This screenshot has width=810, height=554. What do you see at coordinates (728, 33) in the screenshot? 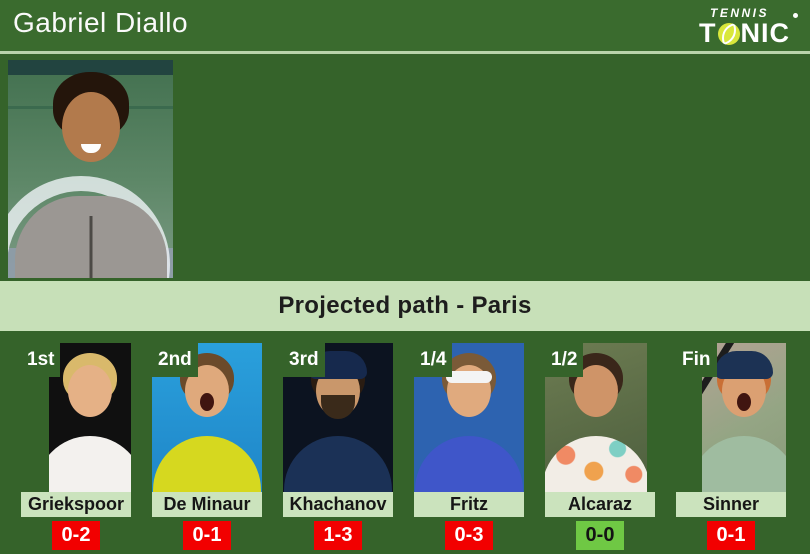
I see `tennis-ball-icon` at bounding box center [728, 33].